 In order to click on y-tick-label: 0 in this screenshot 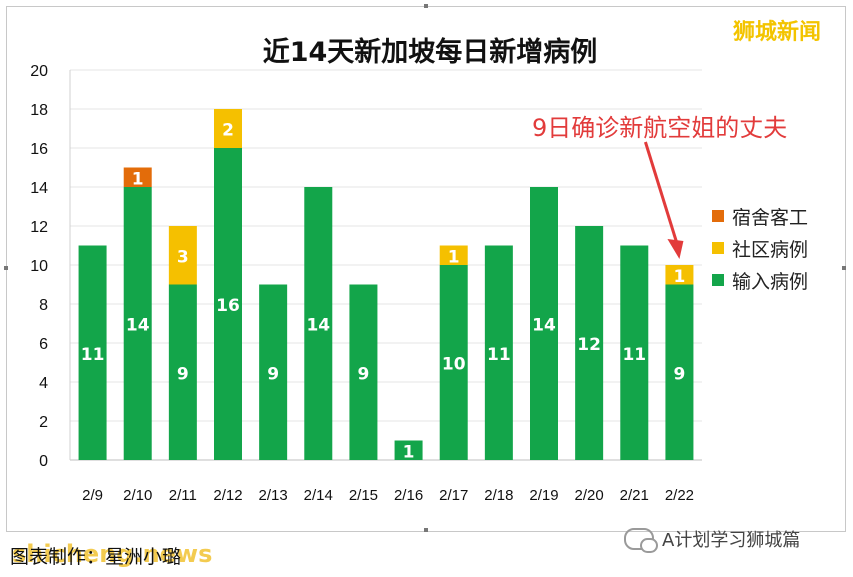, I will do `click(43, 461)`.